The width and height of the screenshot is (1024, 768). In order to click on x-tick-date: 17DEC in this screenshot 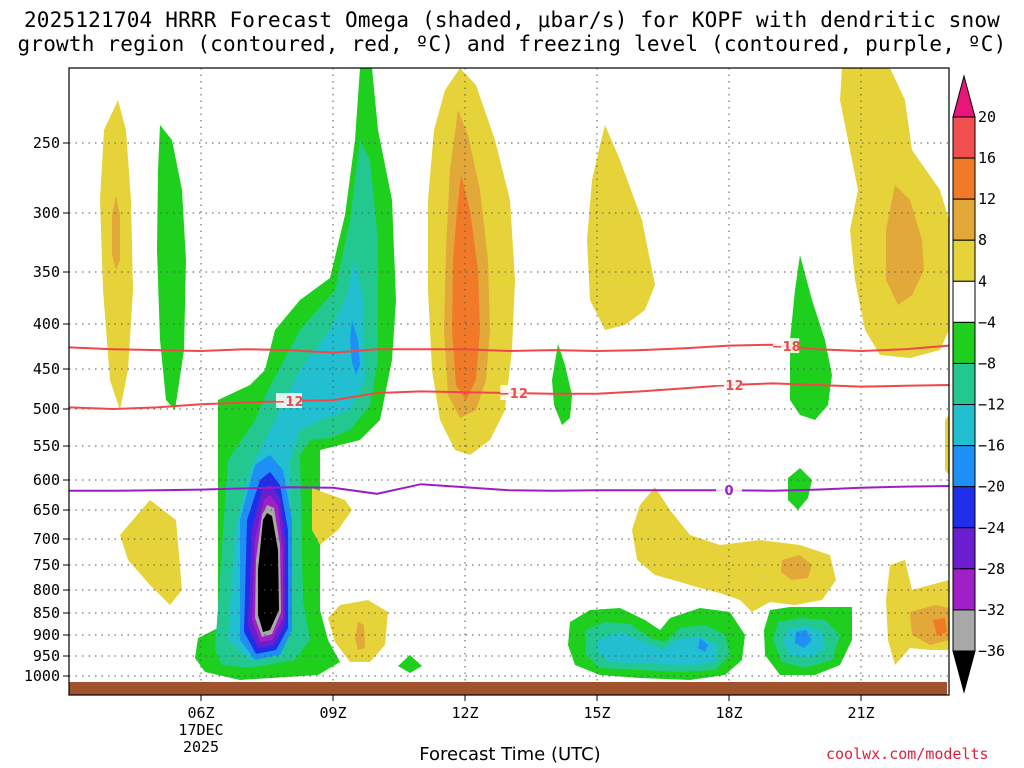, I will do `click(200, 730)`.